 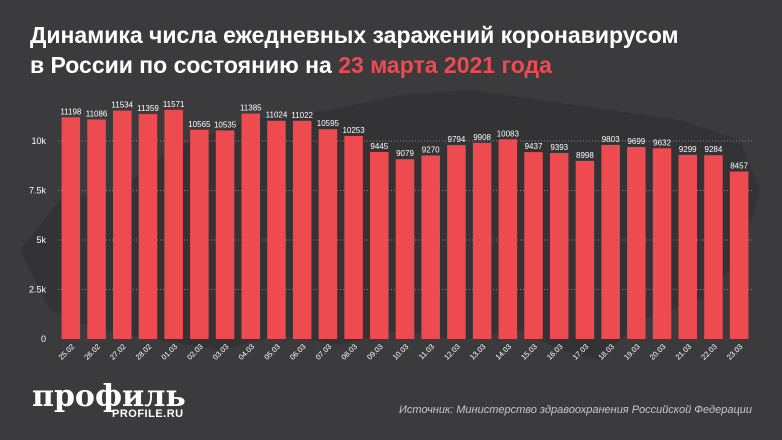 I want to click on x-tick-label: 18.03, so click(x=606, y=352).